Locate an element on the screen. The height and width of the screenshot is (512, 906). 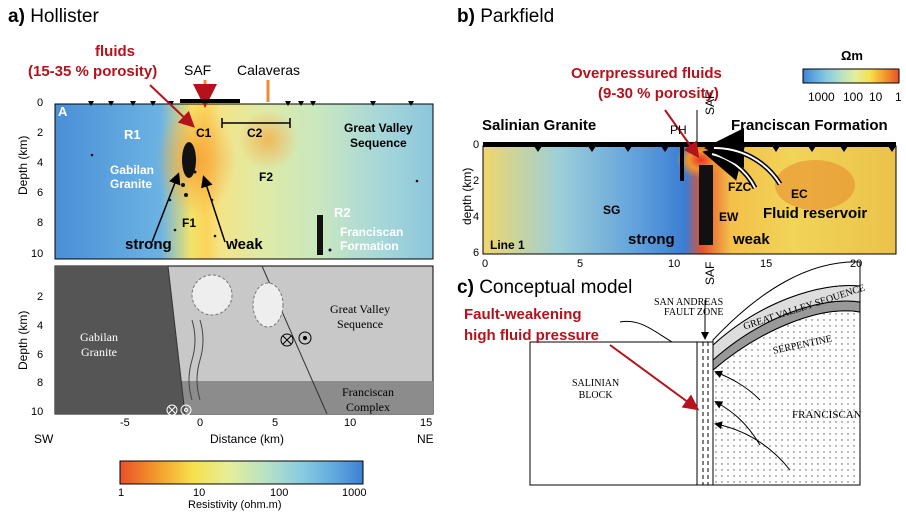
panel-b-fluids-label: Overpressured fluids is located at coordinates (646, 73).